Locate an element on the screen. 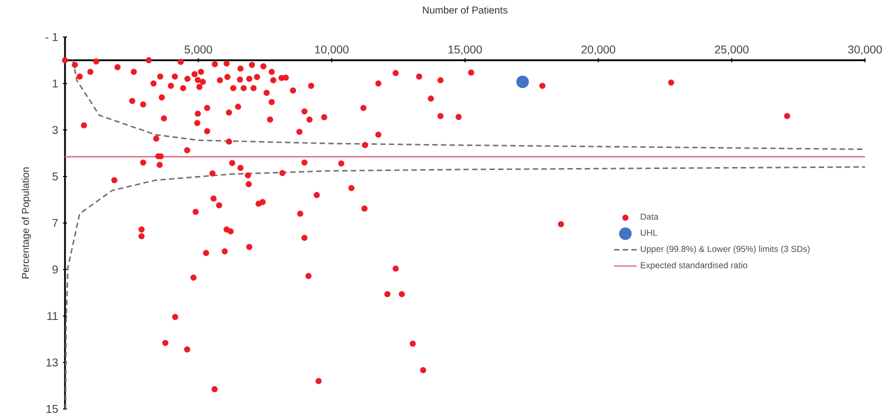 Image resolution: width=894 pixels, height=416 pixels. y-tick-label: 11 is located at coordinates (52, 316).